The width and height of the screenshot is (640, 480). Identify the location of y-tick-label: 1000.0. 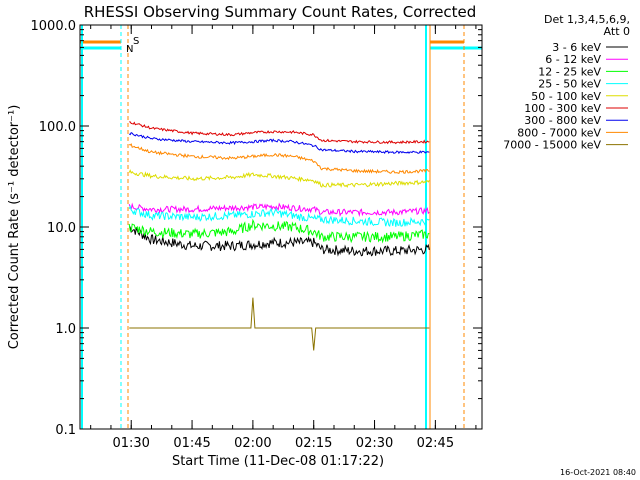
(54, 26).